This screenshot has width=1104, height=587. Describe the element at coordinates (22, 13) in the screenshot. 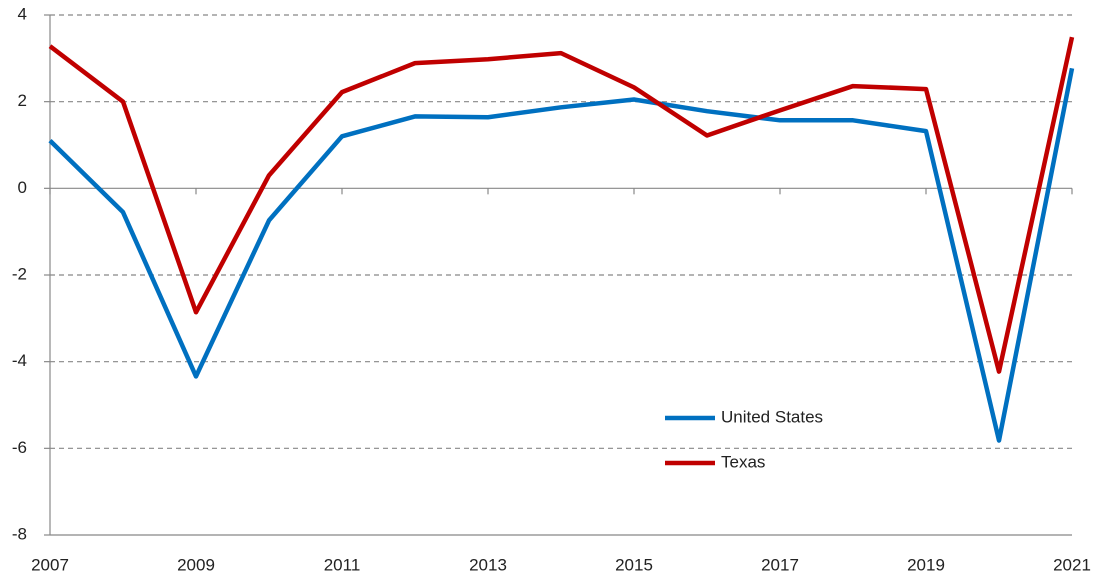

I see `y-tick-label: 4` at that location.